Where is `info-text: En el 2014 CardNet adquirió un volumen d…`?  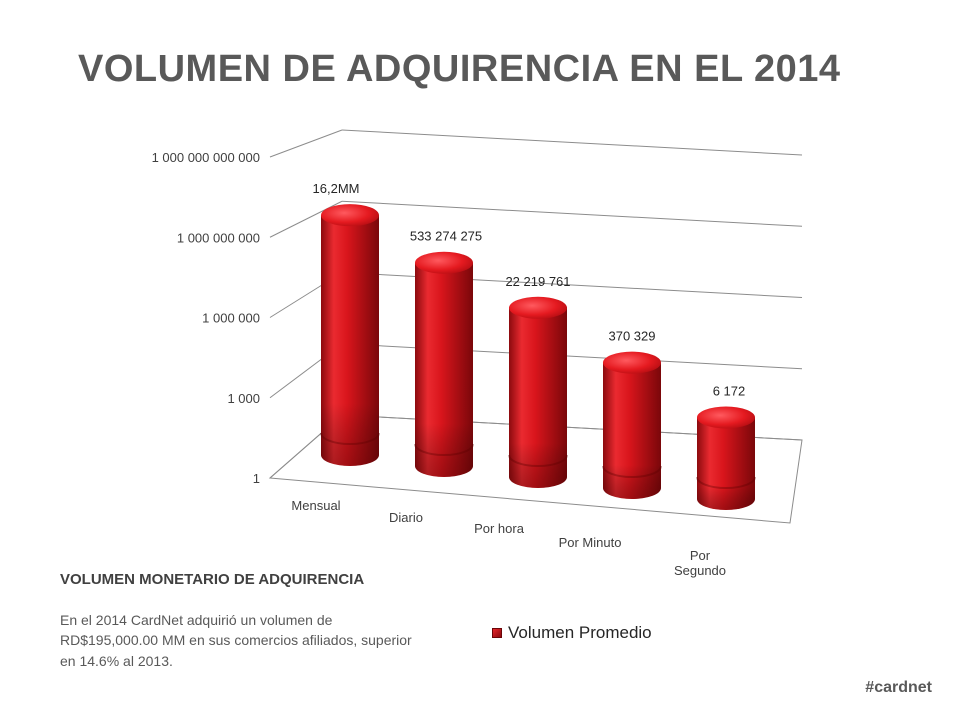 info-text: En el 2014 CardNet adquirió un volumen d… is located at coordinates (236, 640).